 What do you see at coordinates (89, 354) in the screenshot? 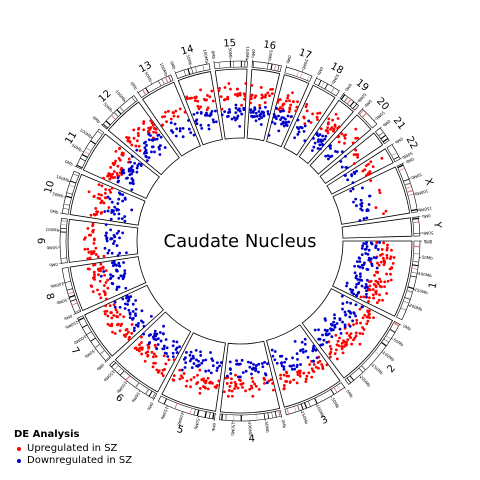
I see `tick-label: 50Mb` at bounding box center [89, 354].